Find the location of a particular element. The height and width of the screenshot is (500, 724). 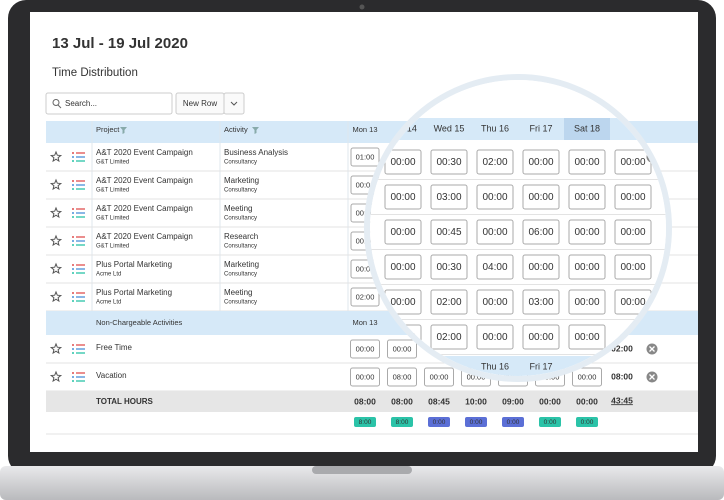

activity-name: Research is located at coordinates (241, 236).